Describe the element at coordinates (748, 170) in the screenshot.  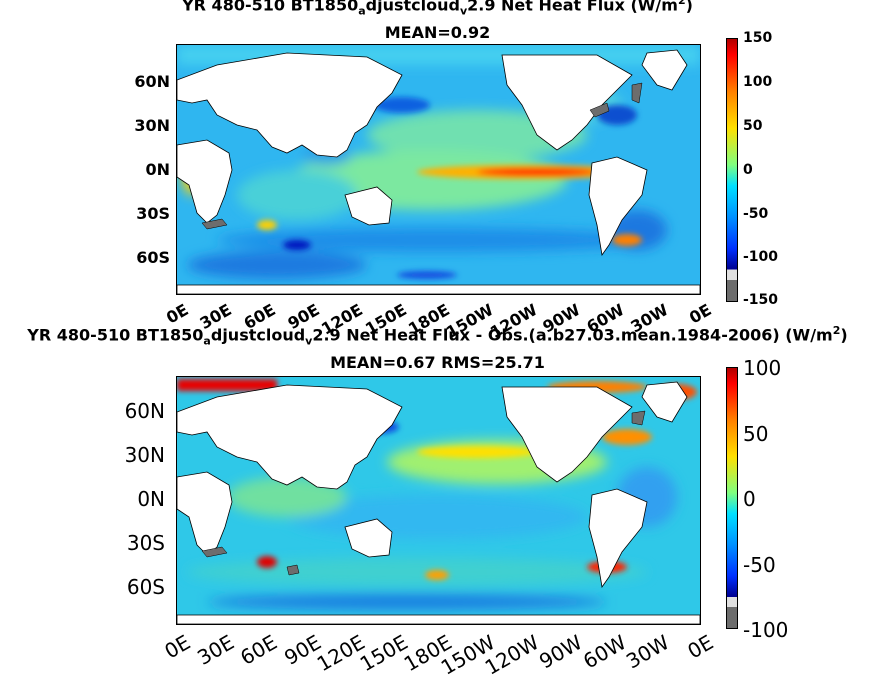
I see `panel1-colorbar-label: 0` at that location.